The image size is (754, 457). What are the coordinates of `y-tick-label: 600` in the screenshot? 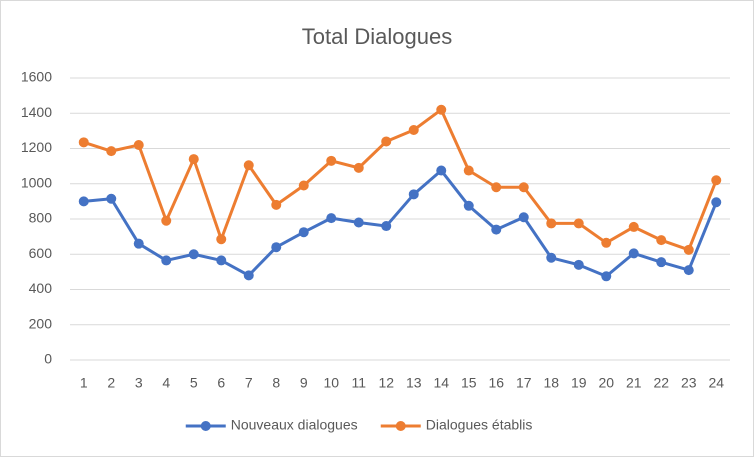 It's located at (41, 253).